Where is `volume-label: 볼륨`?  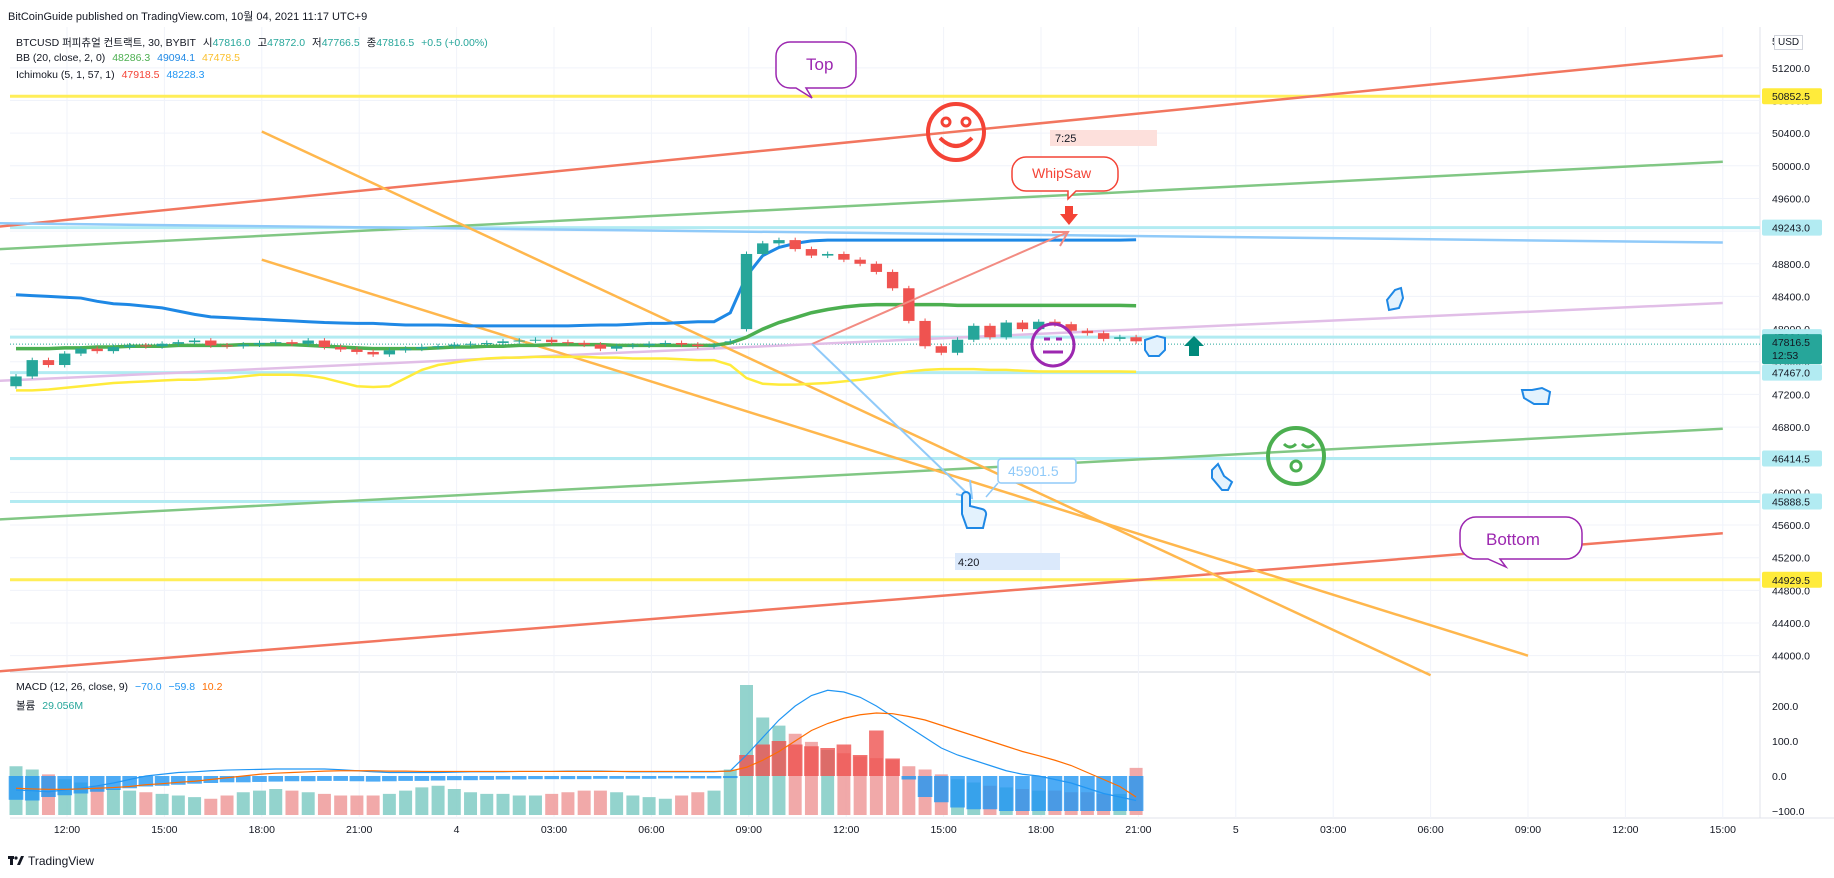 volume-label: 볼륨 is located at coordinates (26, 706).